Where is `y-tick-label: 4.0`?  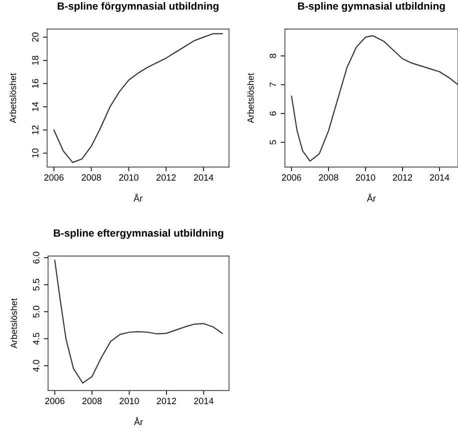 y-tick-label: 4.0 is located at coordinates (36, 366).